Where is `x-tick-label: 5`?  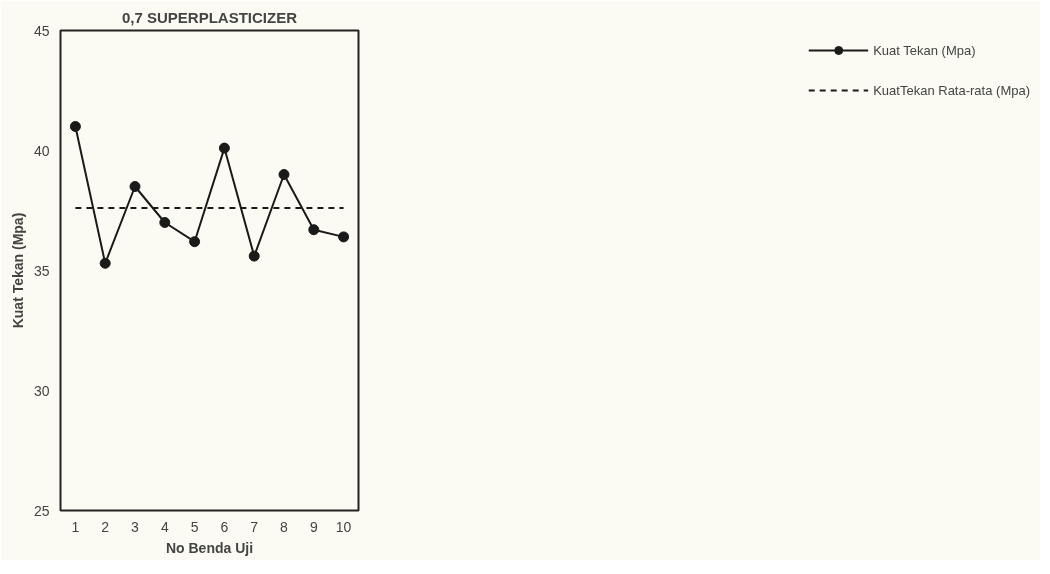
x-tick-label: 5 is located at coordinates (194, 526).